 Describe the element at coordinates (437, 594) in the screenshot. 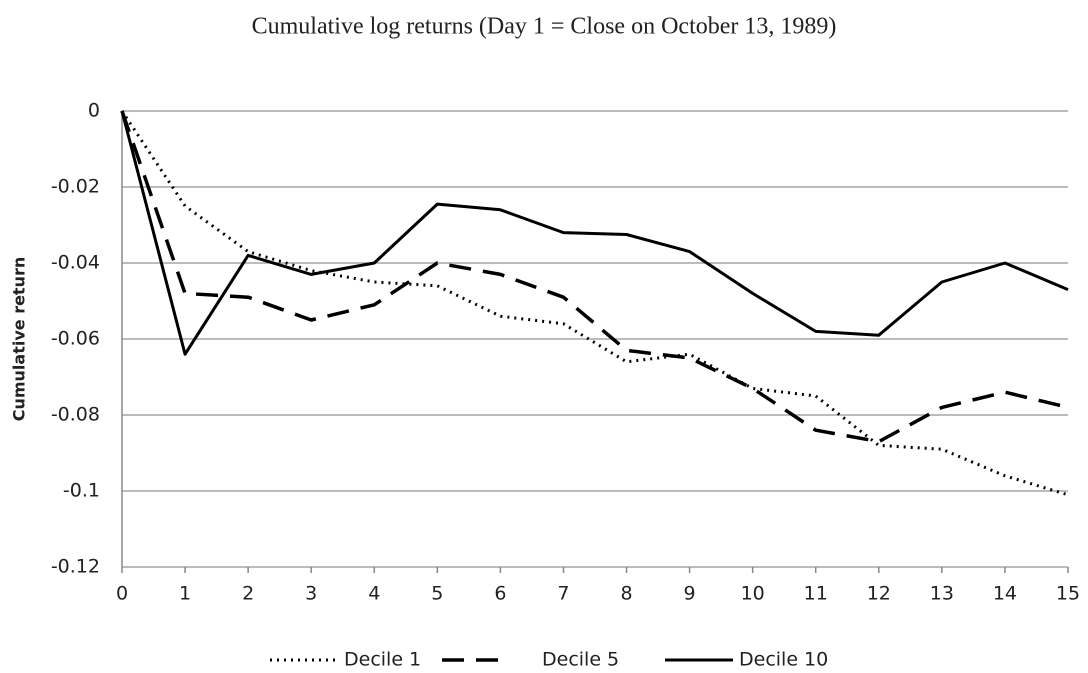

I see `x-tick-label: 5` at that location.